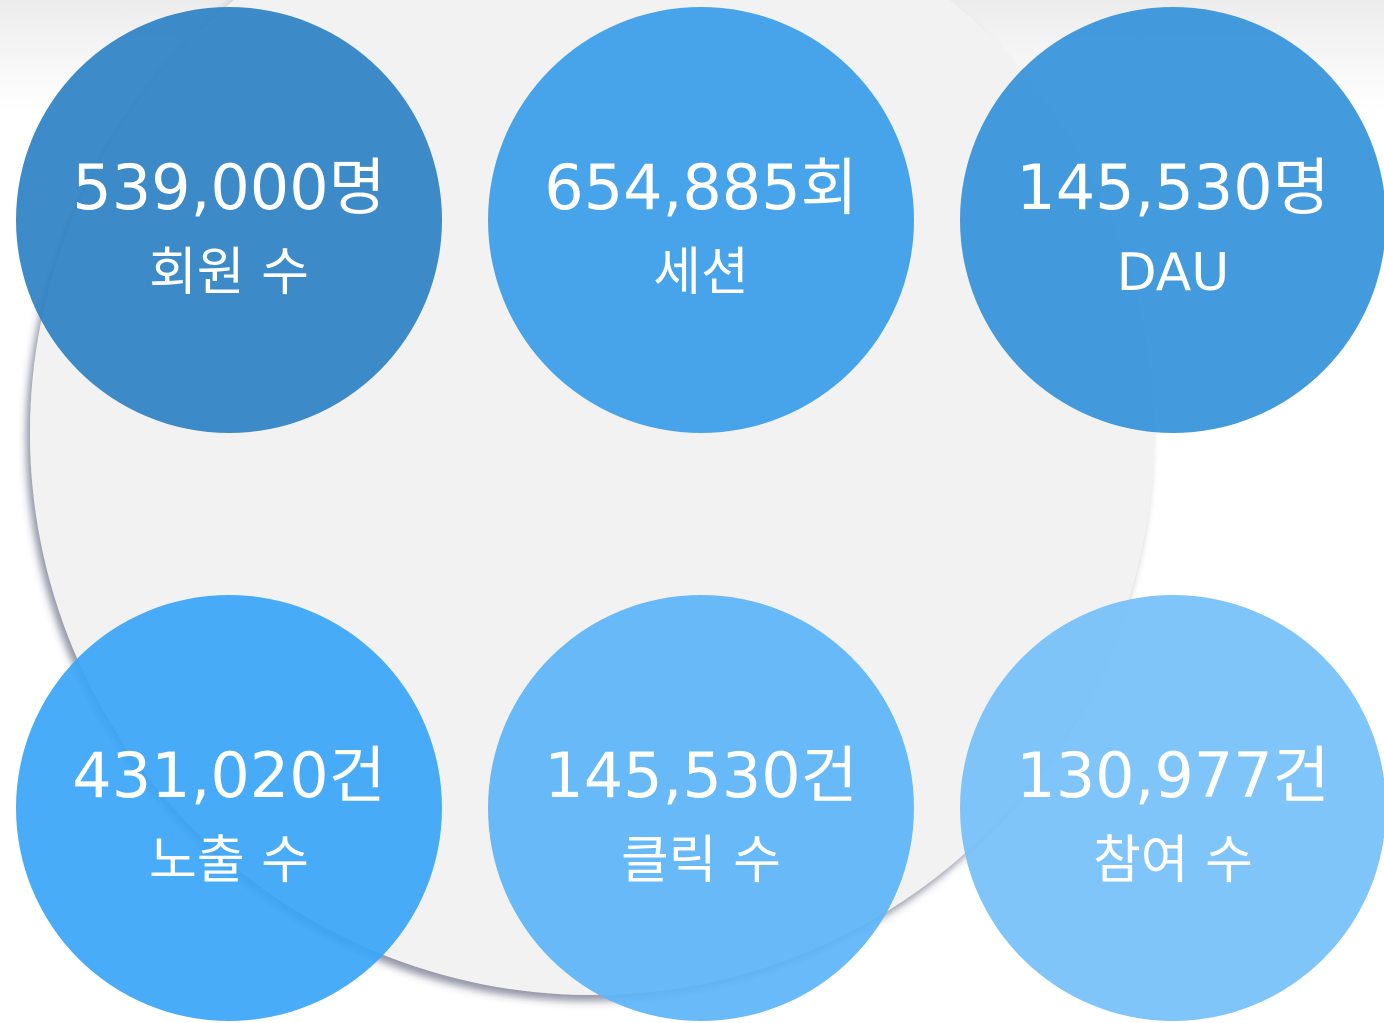 This screenshot has width=1384, height=1023. Describe the element at coordinates (228, 775) in the screenshot. I see `metric-value: 431,020건` at that location.